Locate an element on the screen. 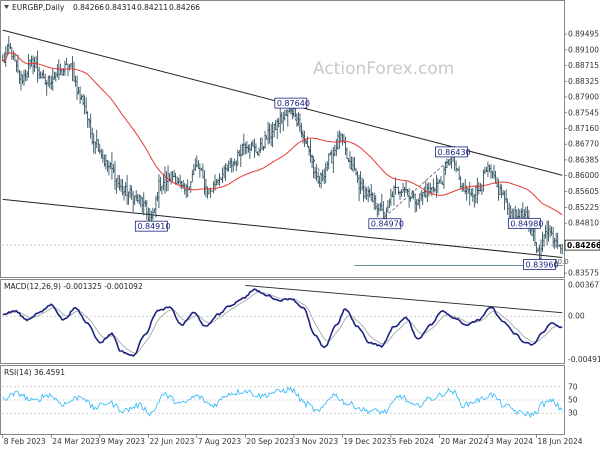  x-tick-label: 8 Feb 2023 is located at coordinates (25, 441).